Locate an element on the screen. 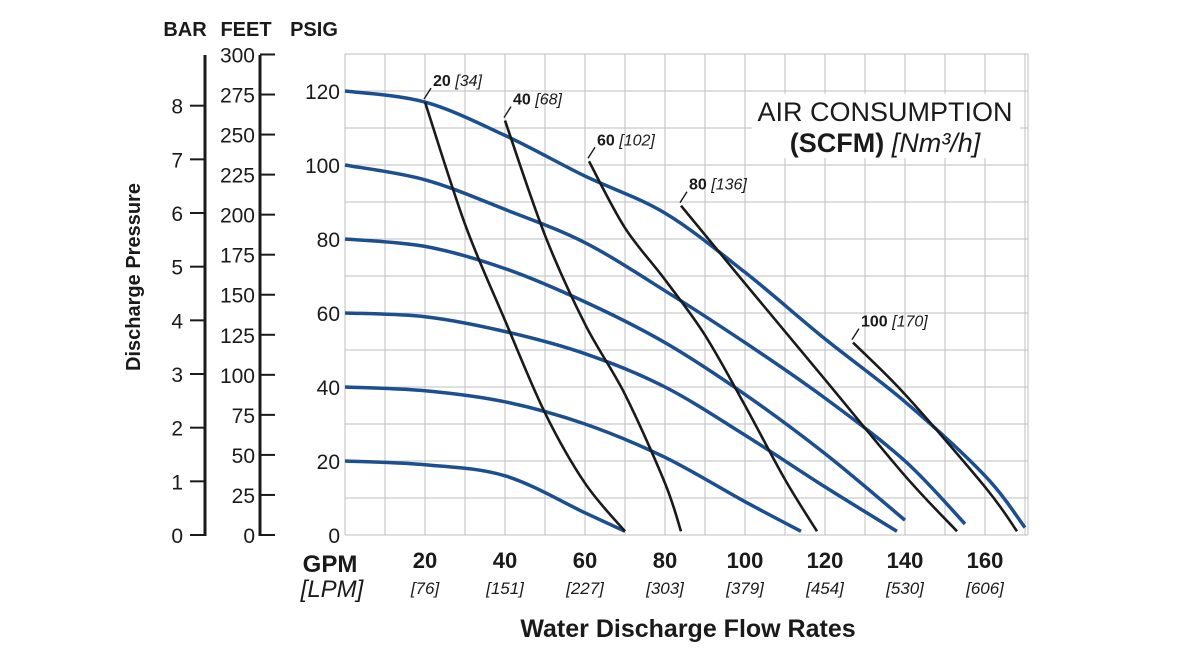  psig-tick-label: 80 is located at coordinates (328, 240).